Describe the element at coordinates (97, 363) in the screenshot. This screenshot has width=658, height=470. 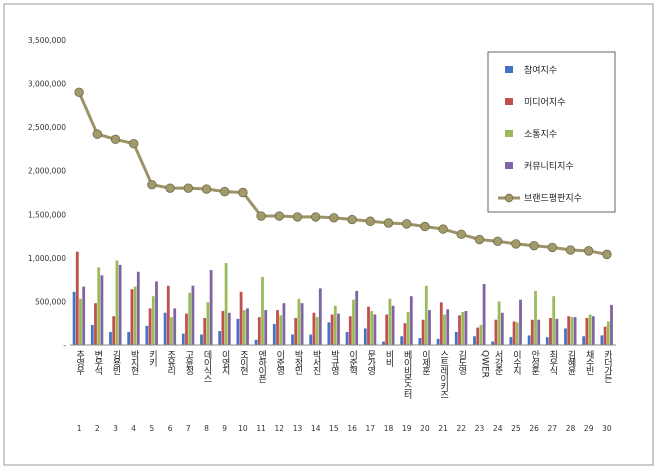
I see `category-label: 변우석` at that location.